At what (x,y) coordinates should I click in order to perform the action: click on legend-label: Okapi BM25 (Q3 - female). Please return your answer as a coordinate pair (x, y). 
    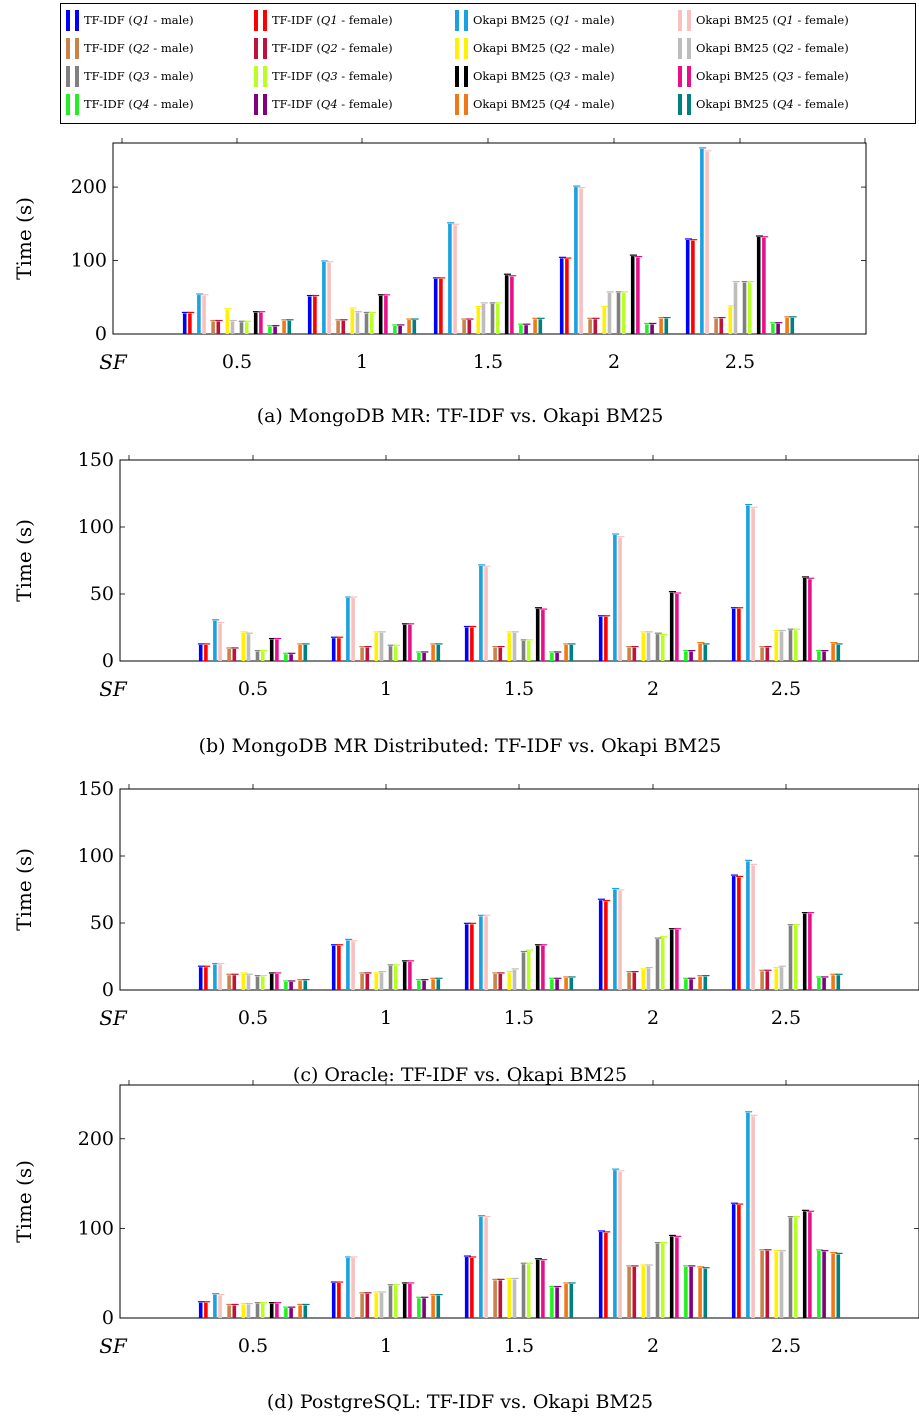
    Looking at the image, I should click on (772, 76).